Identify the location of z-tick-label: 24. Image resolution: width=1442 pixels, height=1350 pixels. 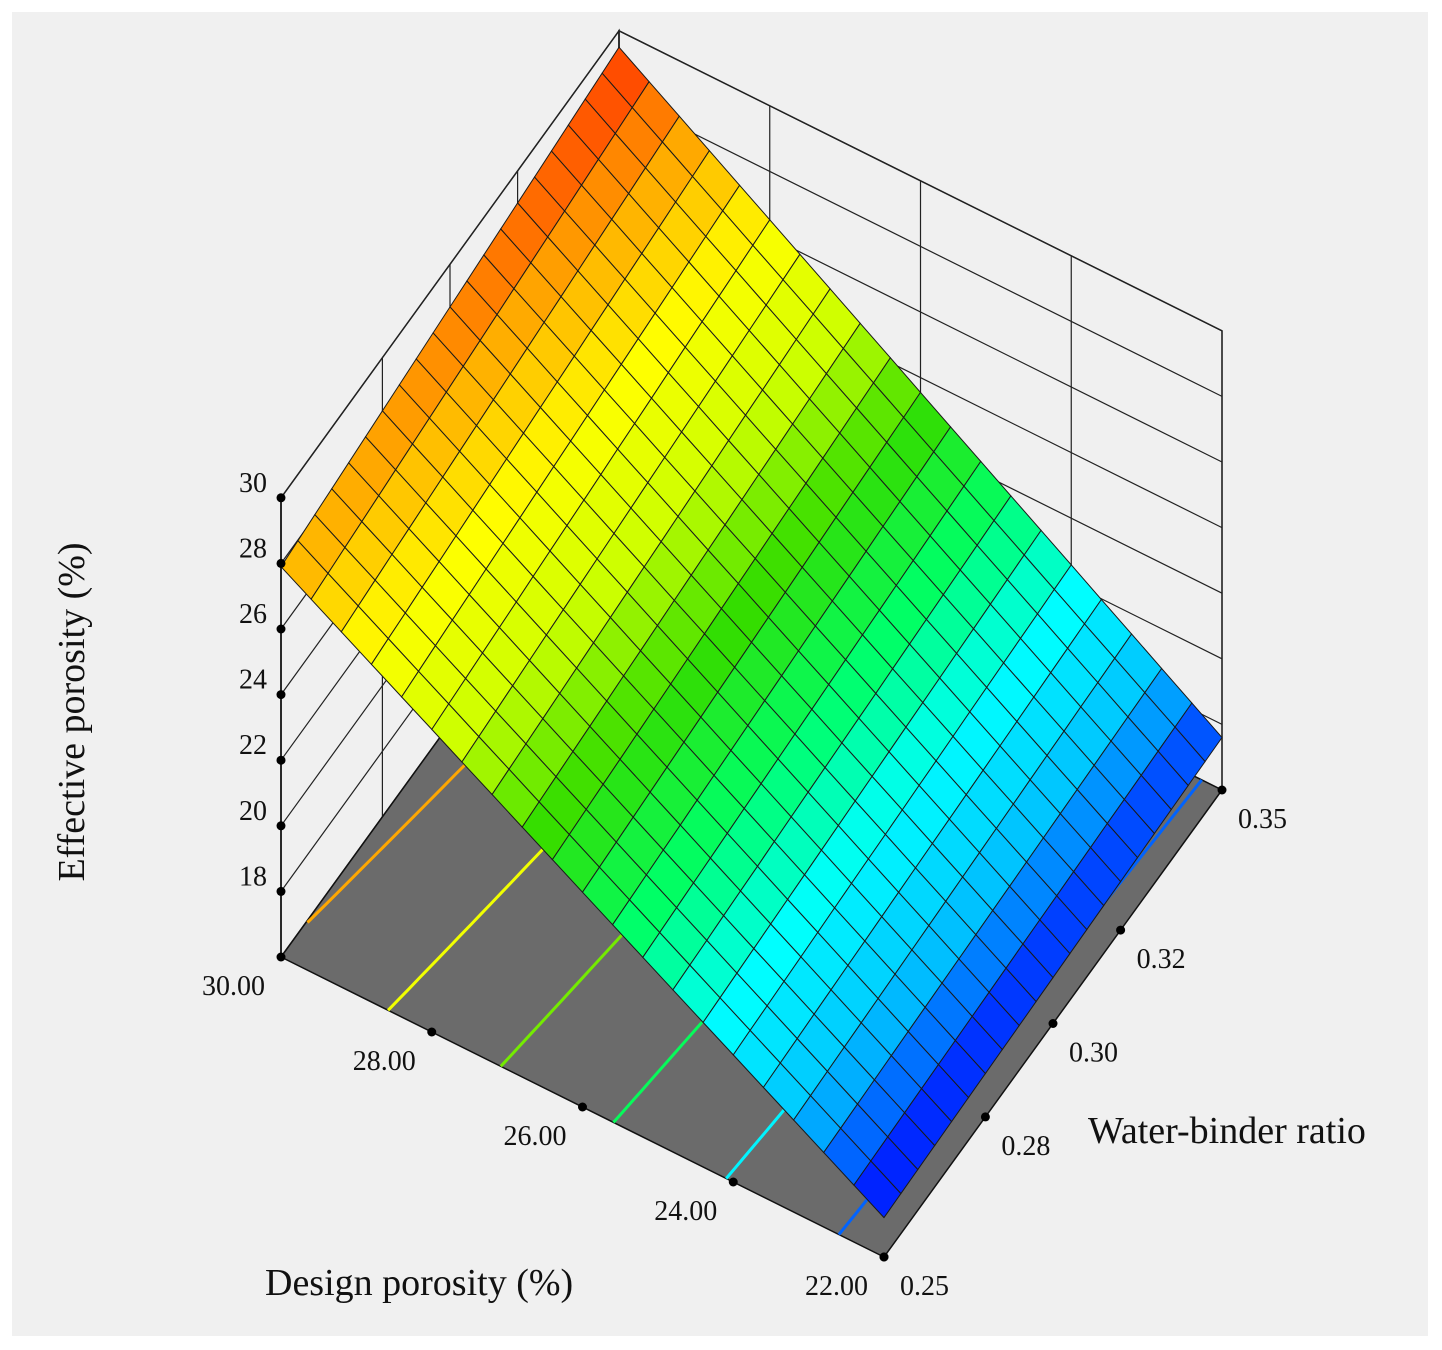
(253, 680).